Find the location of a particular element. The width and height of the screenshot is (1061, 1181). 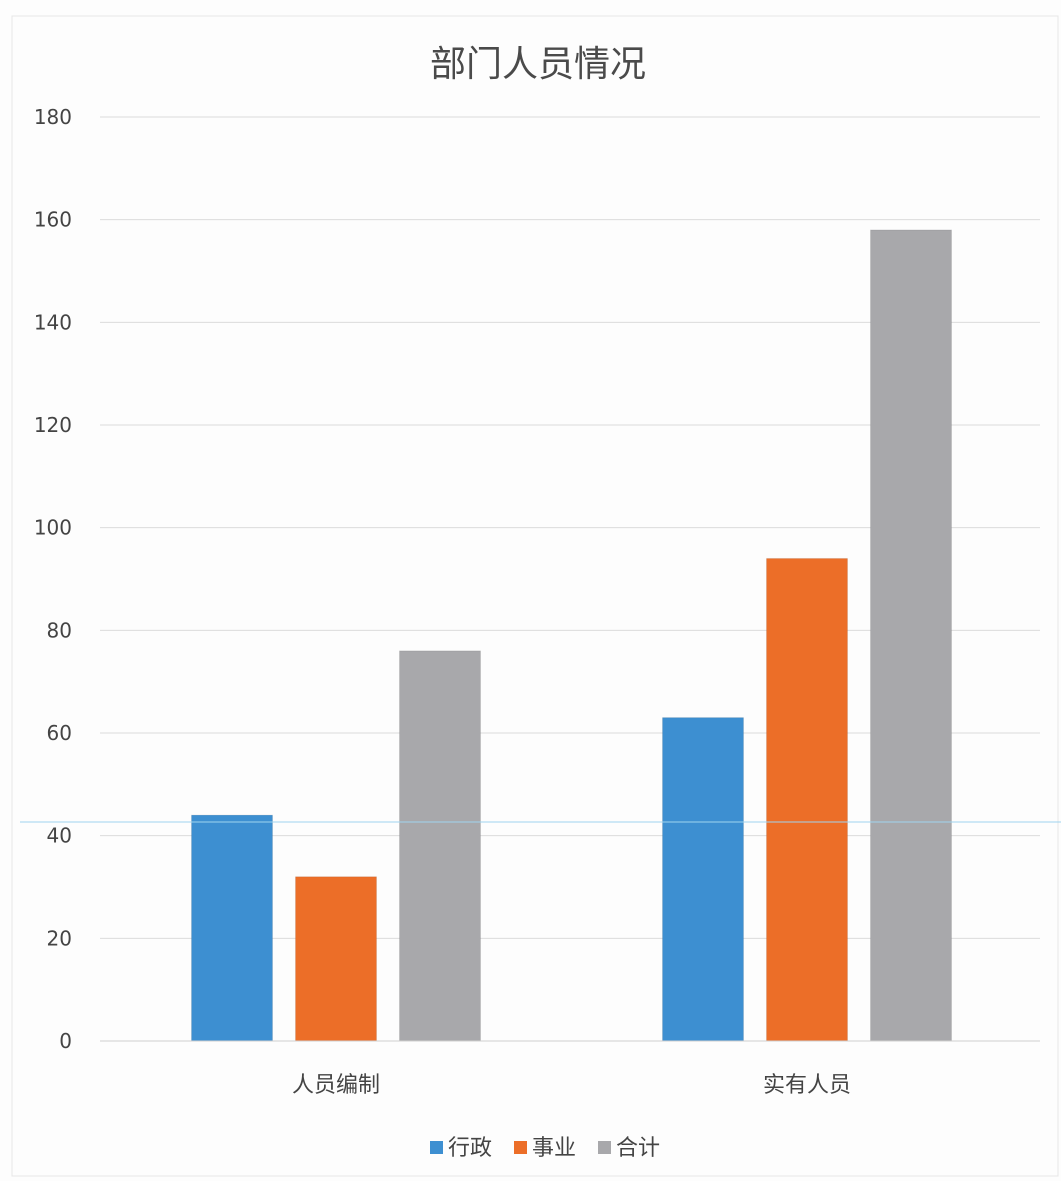

legend-swatch-合计 is located at coordinates (604, 1147).